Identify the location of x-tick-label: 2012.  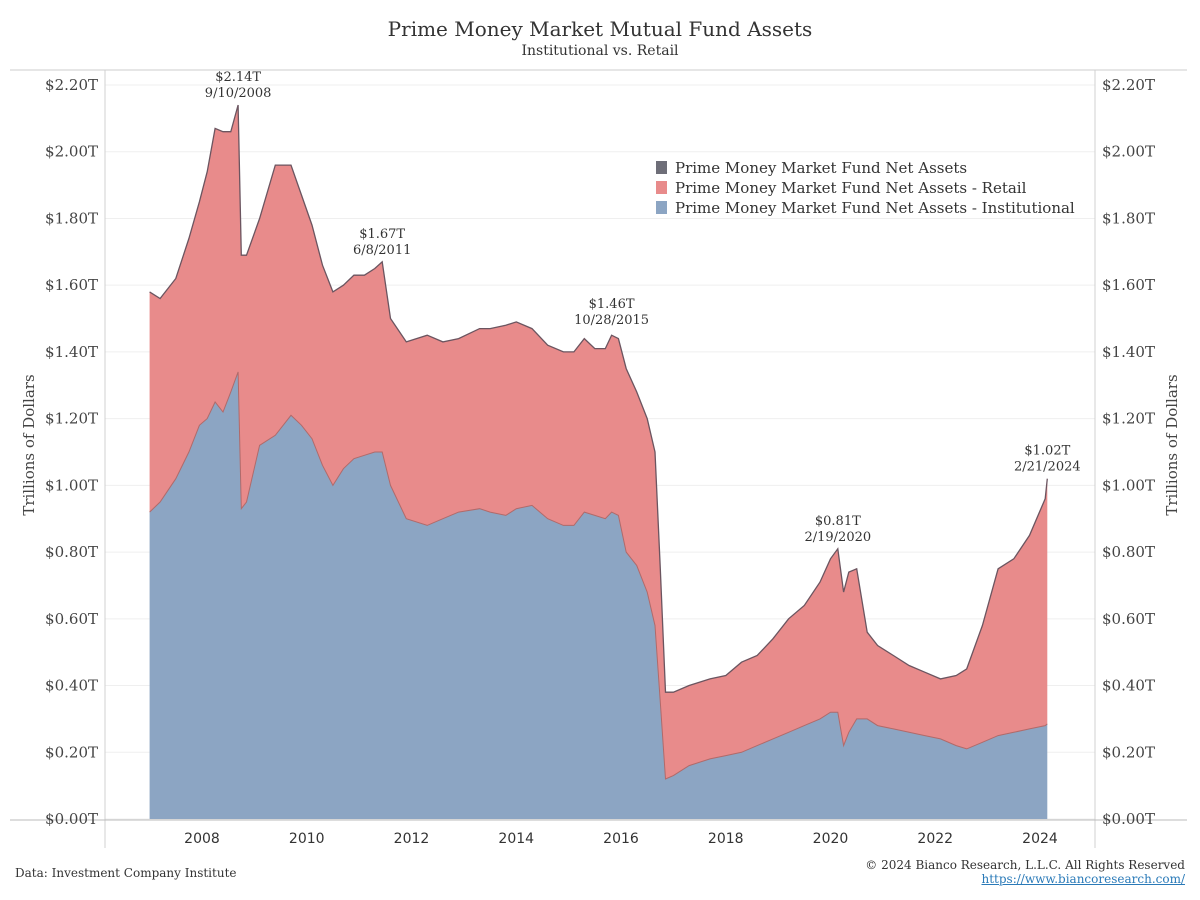
(412, 839).